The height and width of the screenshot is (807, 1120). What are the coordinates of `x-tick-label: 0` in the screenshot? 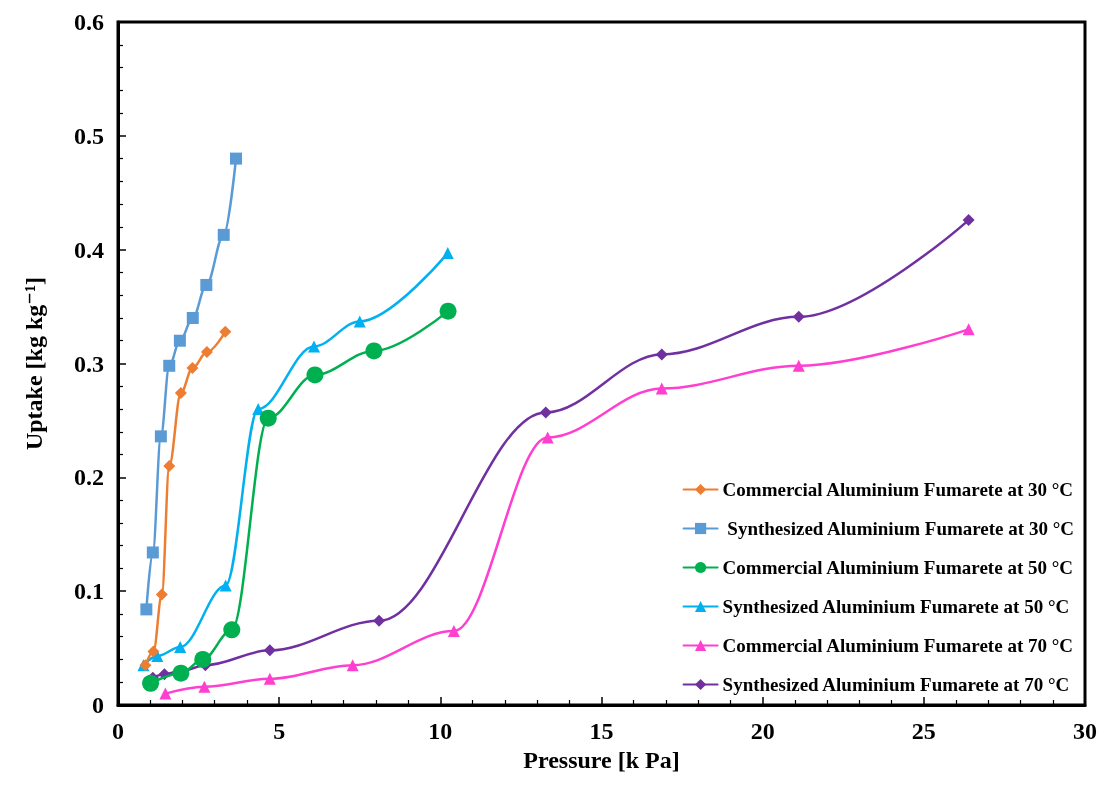 It's located at (118, 731).